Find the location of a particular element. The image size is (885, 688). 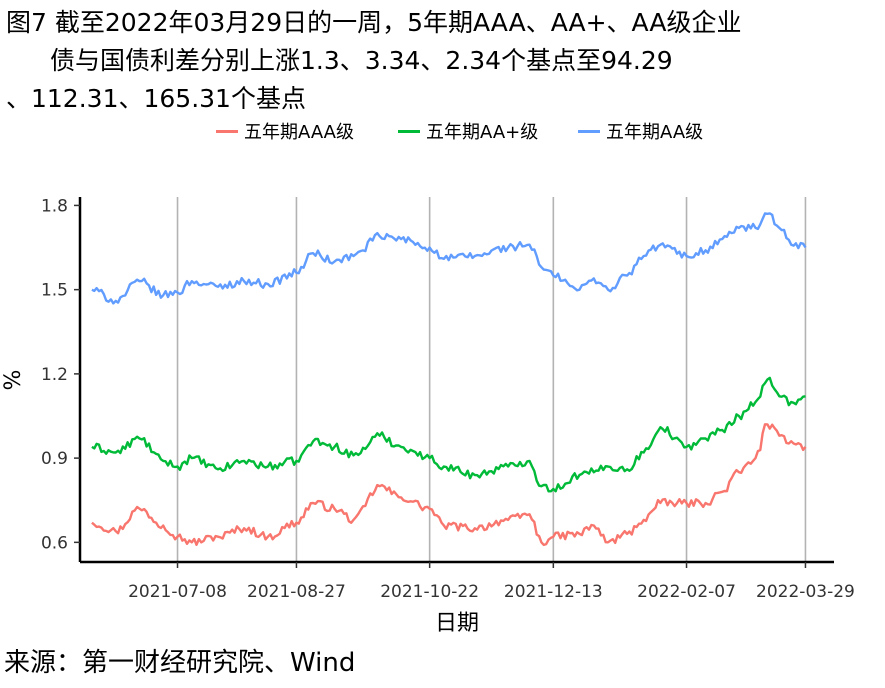

legend: 五年期AAA级 五年期AA+级 五年期AA级 is located at coordinates (442, 131).